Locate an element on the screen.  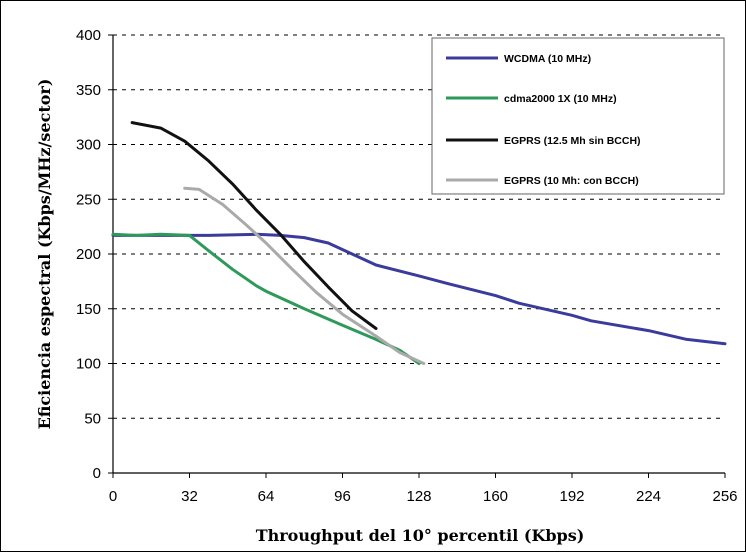
y-tick-label: 100 is located at coordinates (88, 364).